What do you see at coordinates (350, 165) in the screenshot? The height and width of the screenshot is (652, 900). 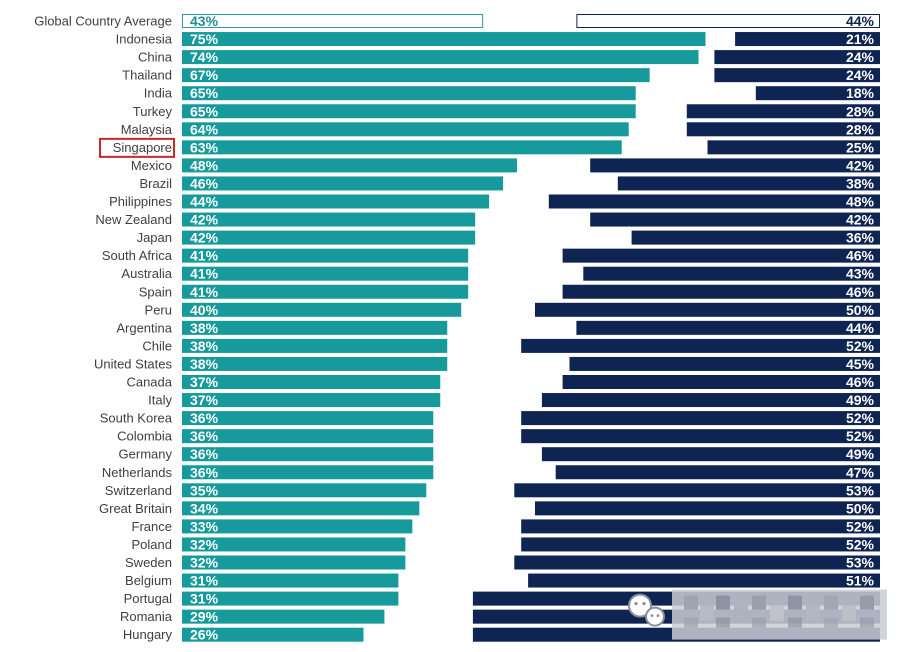 I see `bar-left-mexico` at bounding box center [350, 165].